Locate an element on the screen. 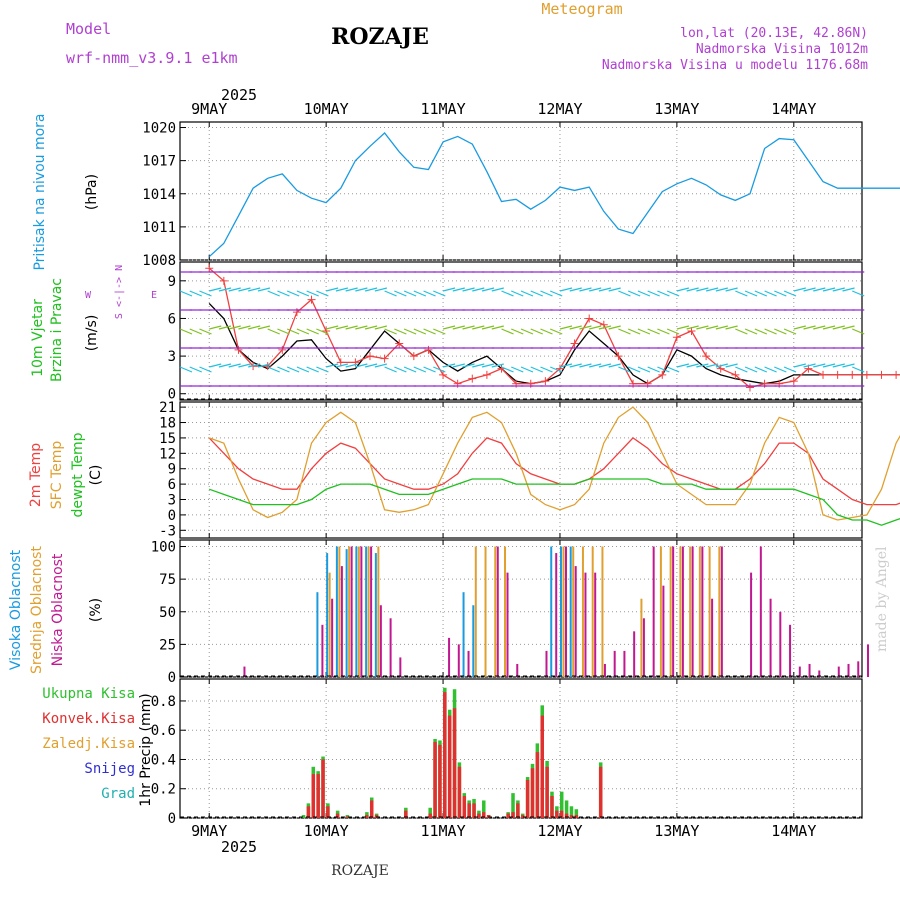 This screenshot has width=900, height=900. precip-legend-hail: Grad is located at coordinates (118, 794).